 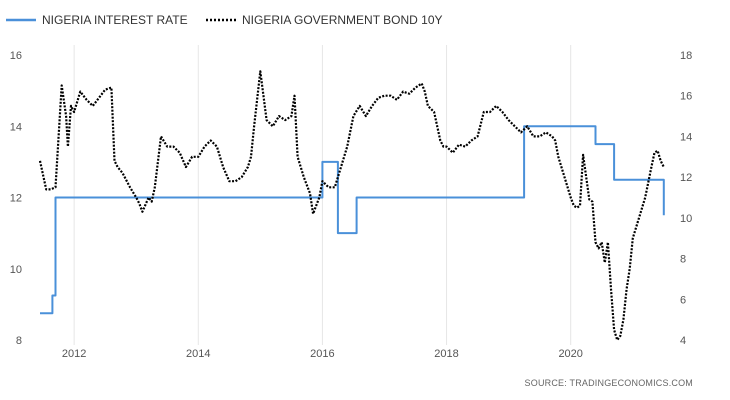 What do you see at coordinates (342, 20) in the screenshot?
I see `legend-label-bond: NIGERIA GOVERNMENT BOND 10Y` at bounding box center [342, 20].